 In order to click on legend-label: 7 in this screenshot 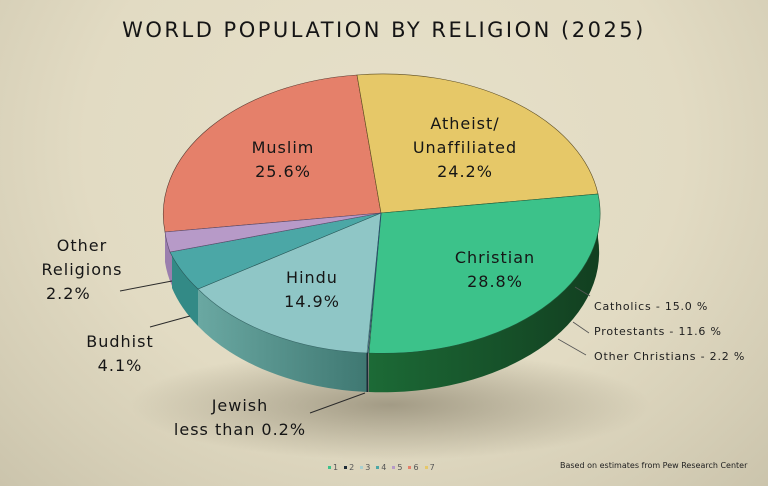, I will do `click(432, 467)`.